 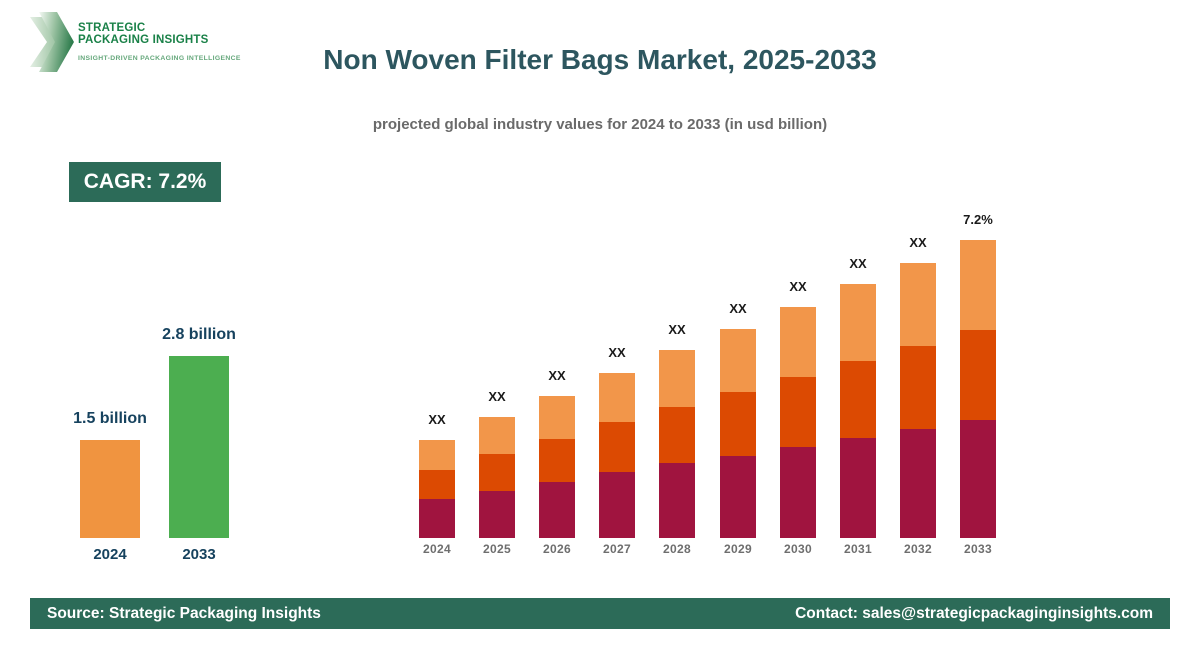 I want to click on bar-2025-total-label: XX, so click(x=497, y=396).